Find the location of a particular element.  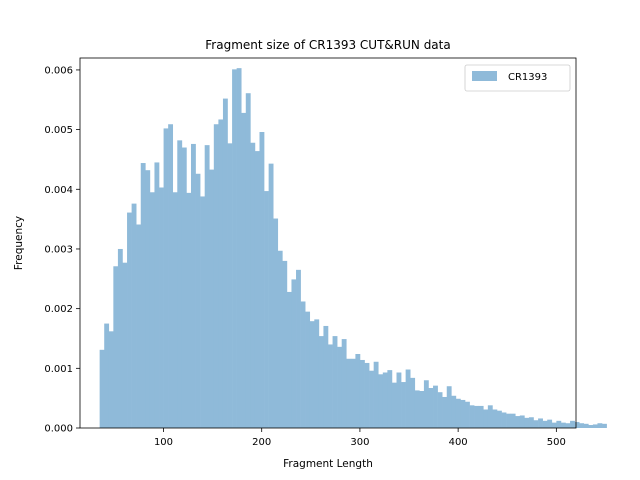

y-axis-label: Frequency is located at coordinates (19, 243).